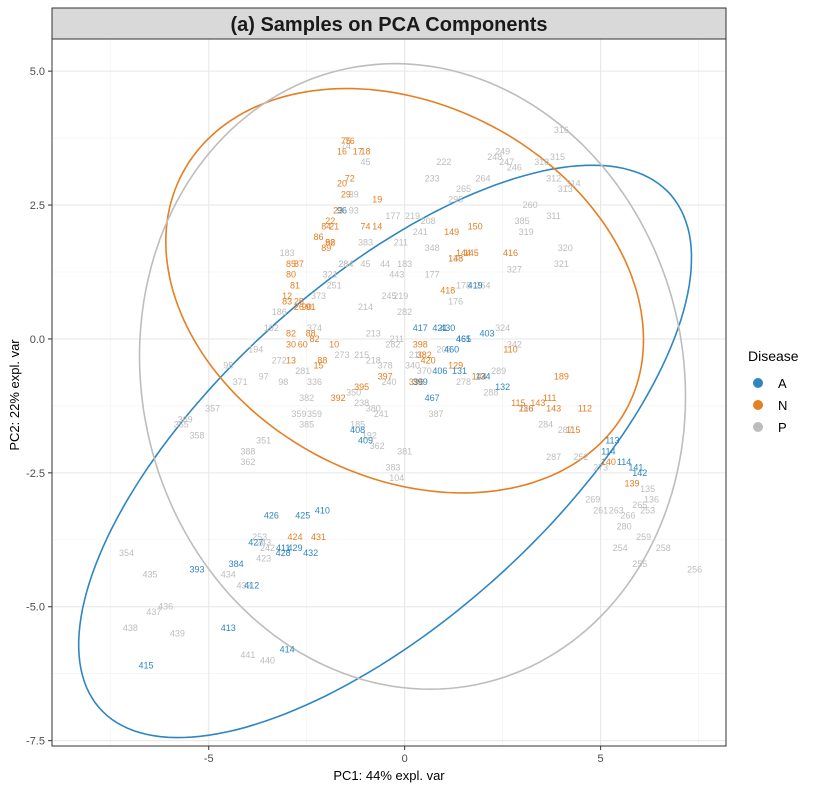  What do you see at coordinates (377, 200) in the screenshot?
I see `point-label-N: 19` at bounding box center [377, 200].